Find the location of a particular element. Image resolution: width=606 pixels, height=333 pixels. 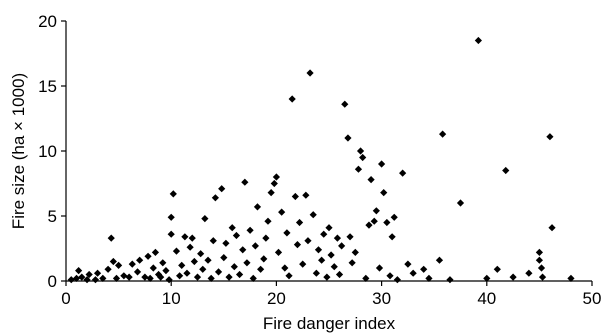

y-ticks: 0 5 10 15 20 is located at coordinates (52, 151).